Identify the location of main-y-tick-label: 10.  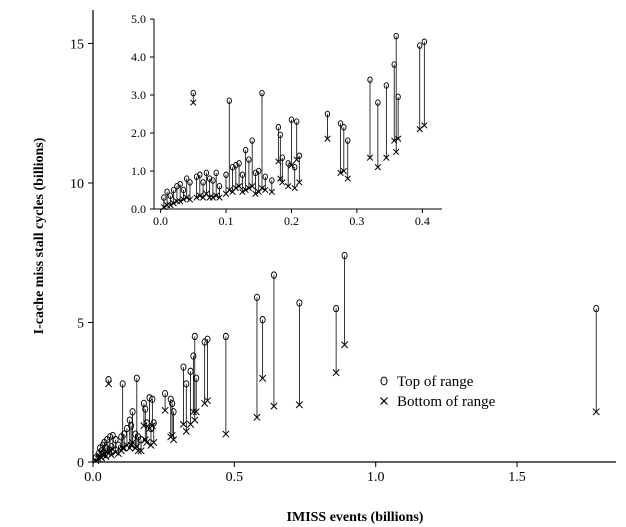
(77, 184).